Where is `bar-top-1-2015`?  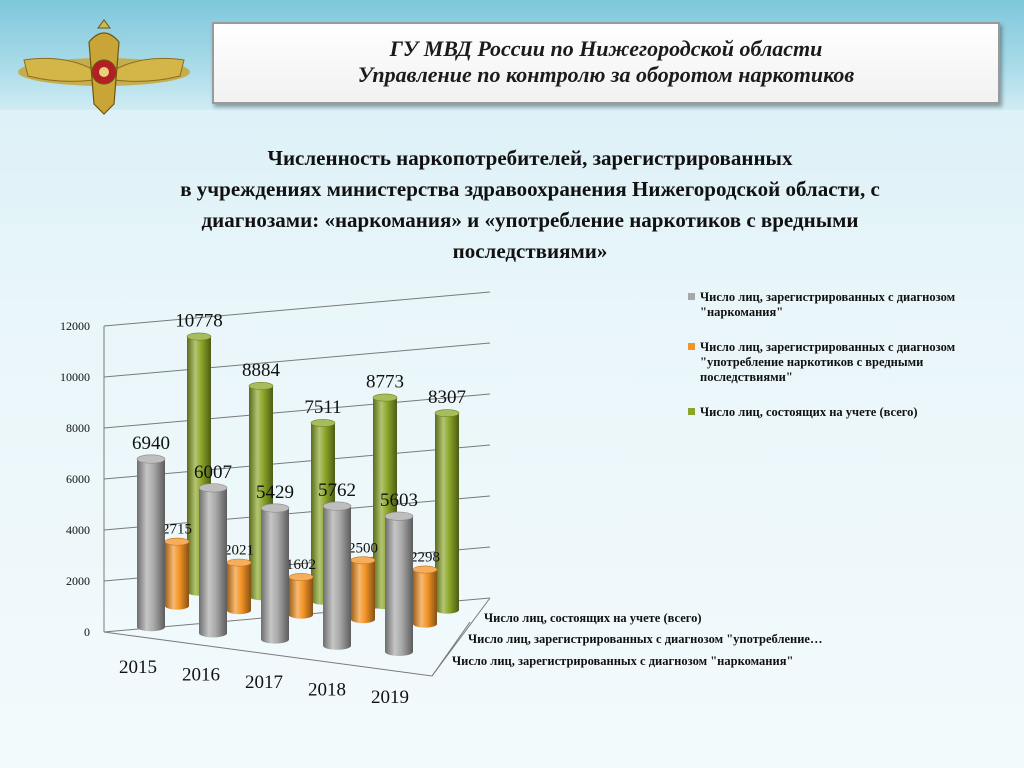
bar-top-1-2015 is located at coordinates (177, 541).